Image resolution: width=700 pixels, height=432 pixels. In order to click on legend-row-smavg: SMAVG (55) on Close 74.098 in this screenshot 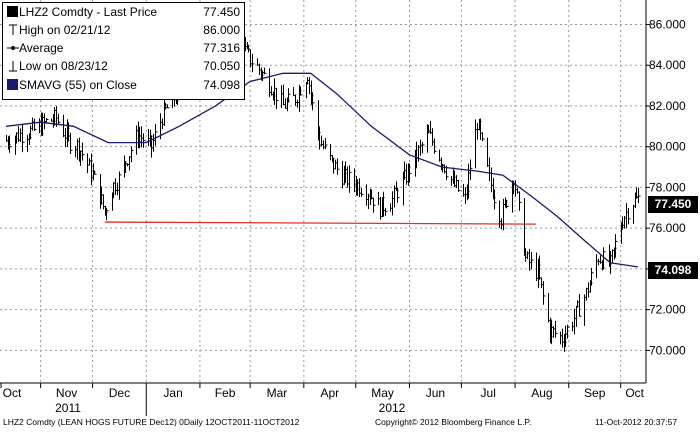, I will do `click(123, 85)`.